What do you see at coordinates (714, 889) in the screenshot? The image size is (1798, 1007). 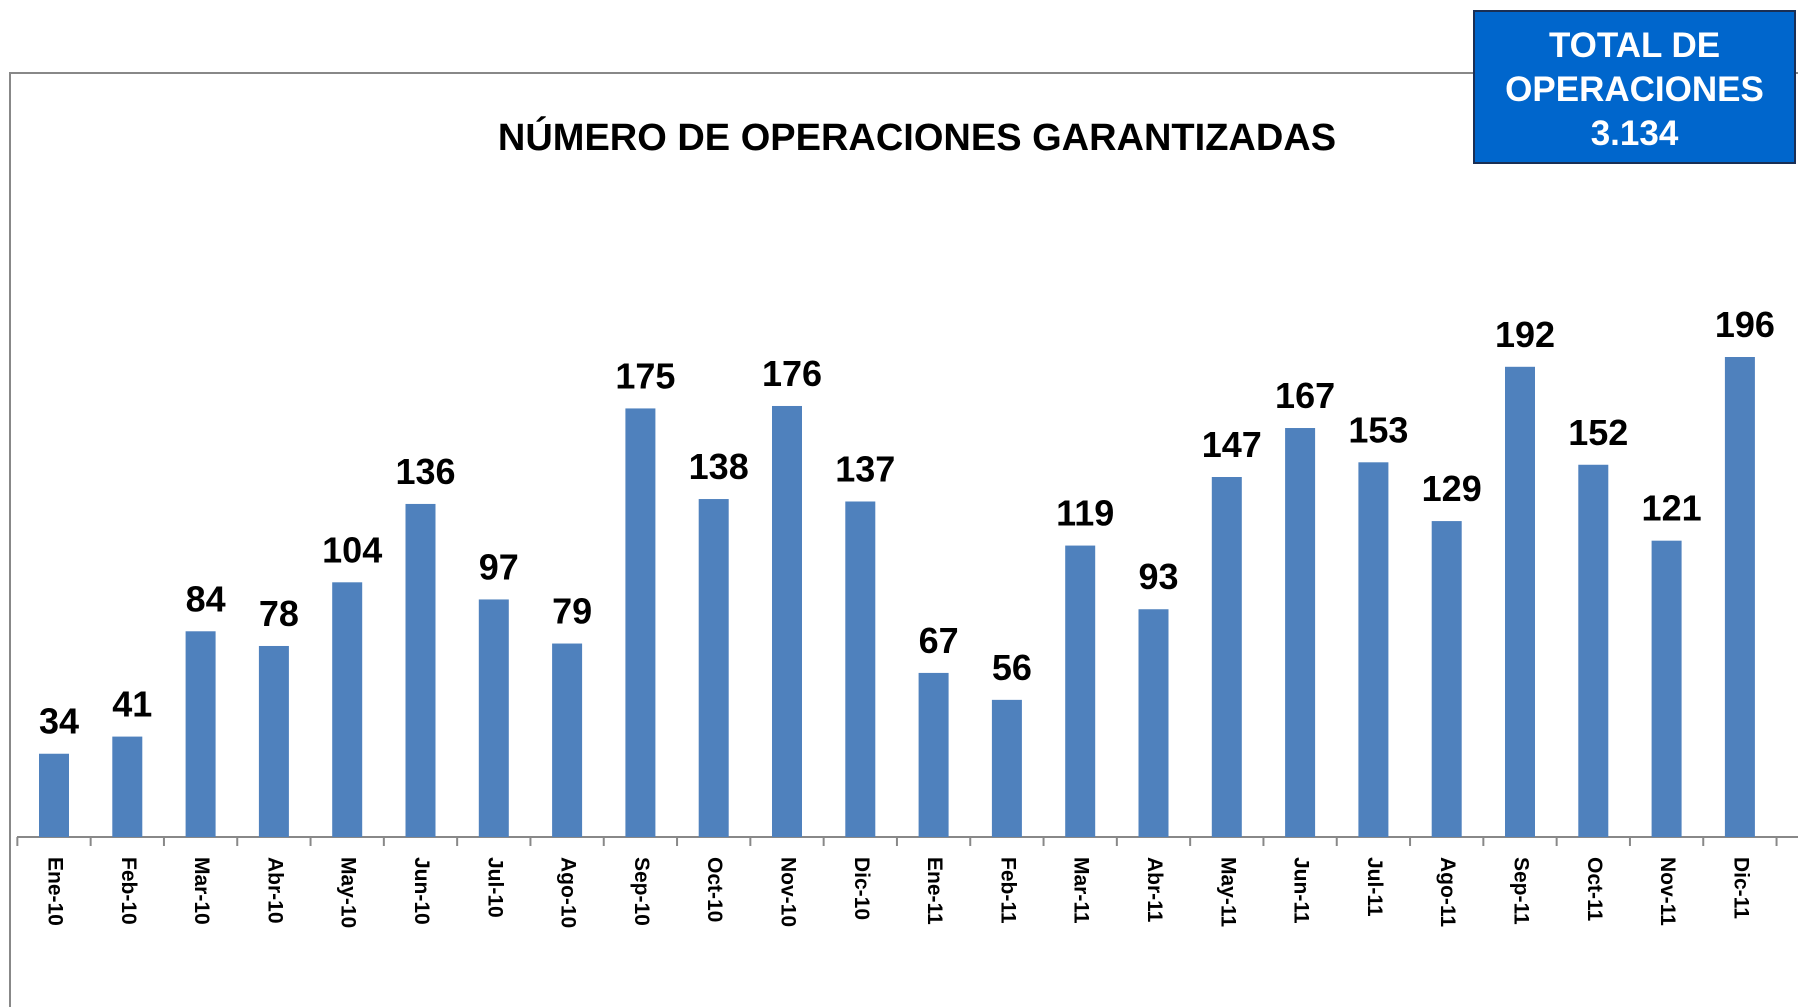 I see `x-tick-label: Oct-10` at bounding box center [714, 889].